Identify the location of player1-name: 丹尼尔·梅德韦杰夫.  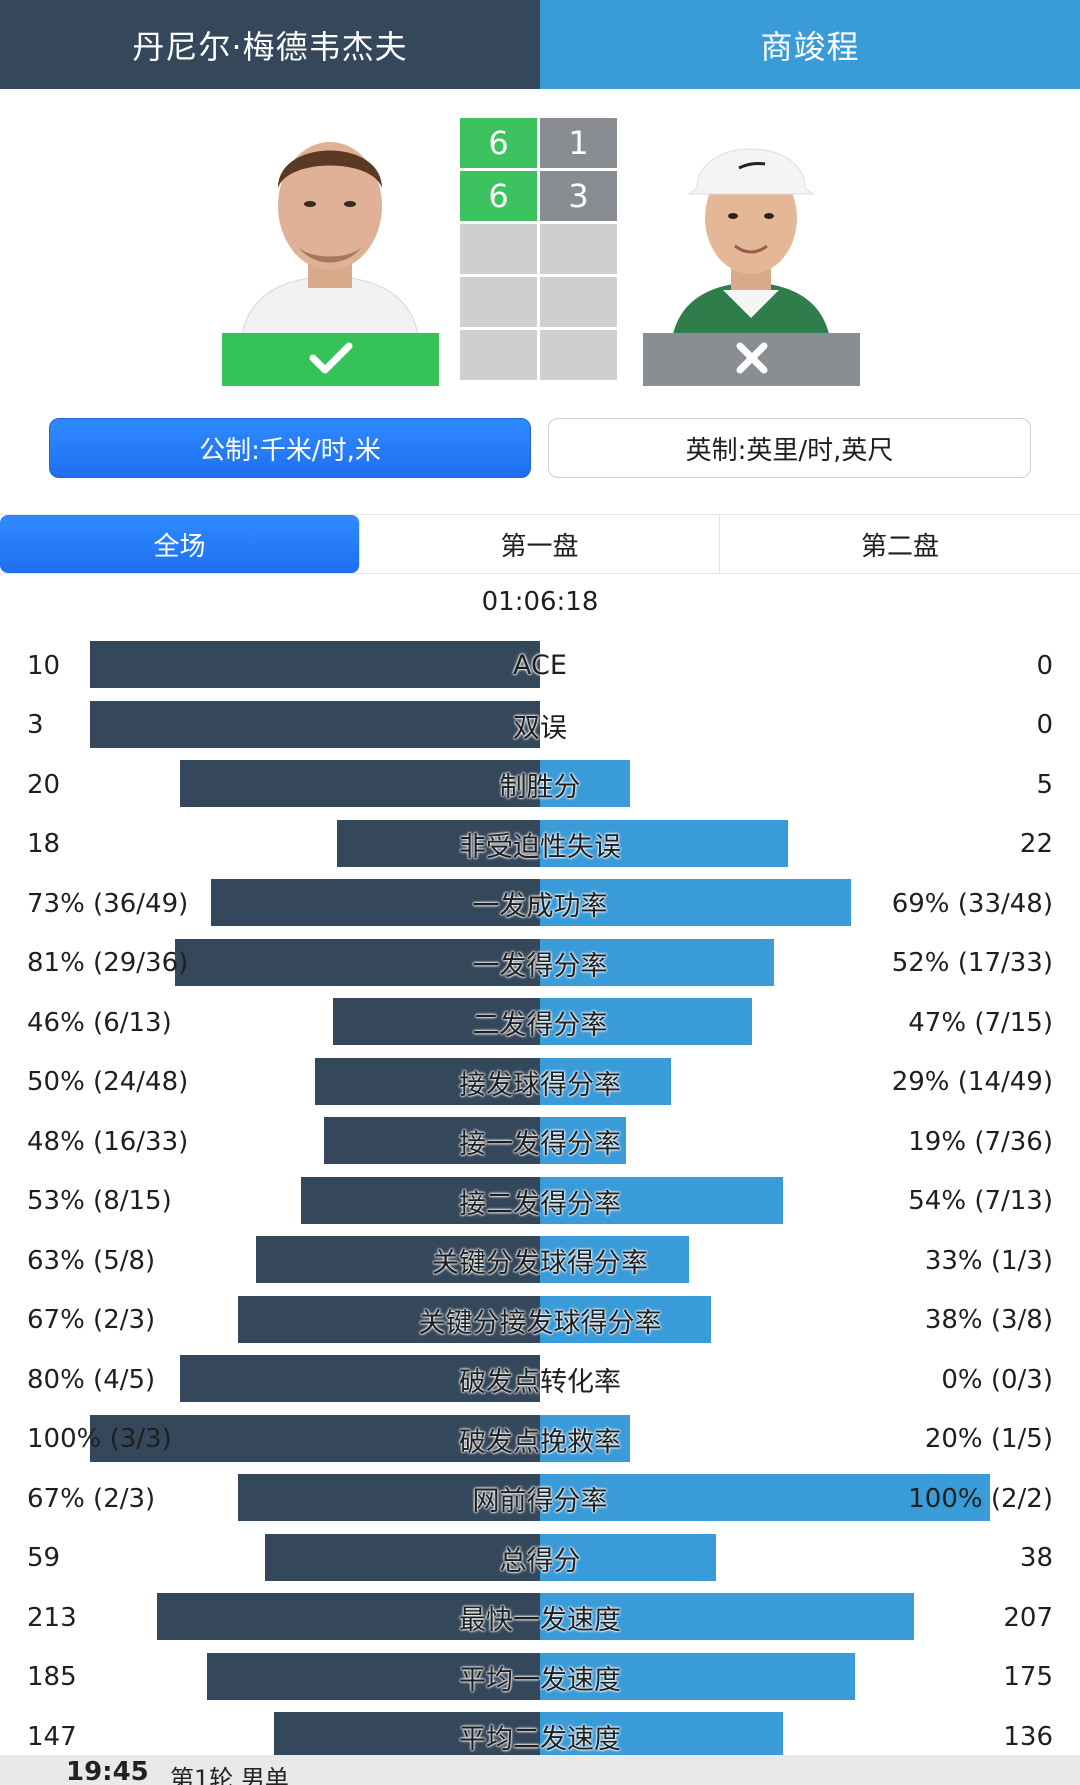
(270, 44).